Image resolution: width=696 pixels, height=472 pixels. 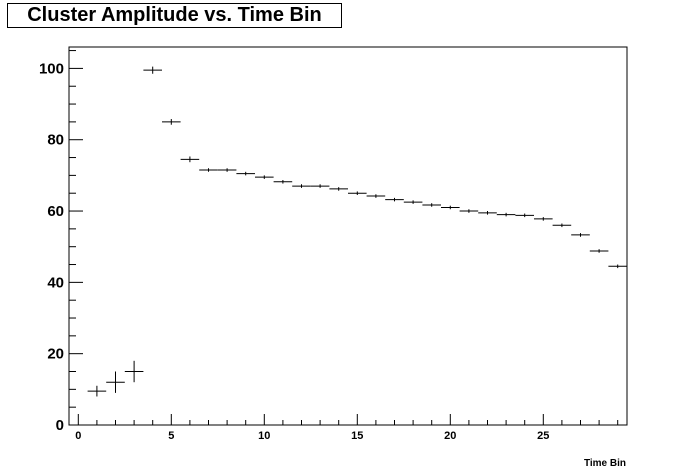 I want to click on y-tick-label: 20, so click(x=55, y=354).